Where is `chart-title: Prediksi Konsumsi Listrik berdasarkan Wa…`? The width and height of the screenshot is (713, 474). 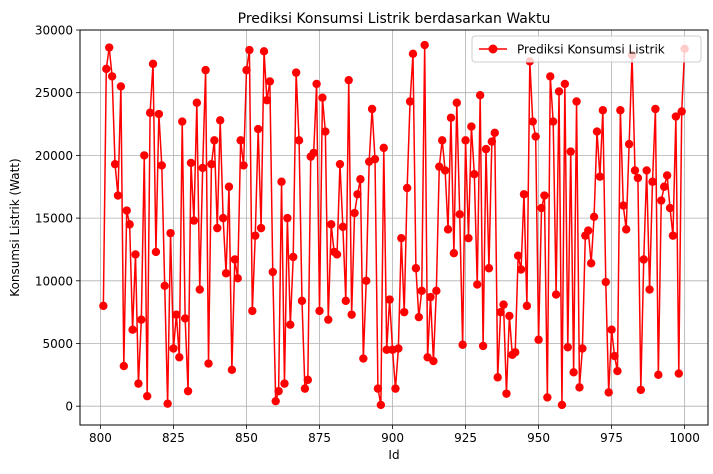
chart-title: Prediksi Konsumsi Listrik berdasarkan Wa… is located at coordinates (394, 19).